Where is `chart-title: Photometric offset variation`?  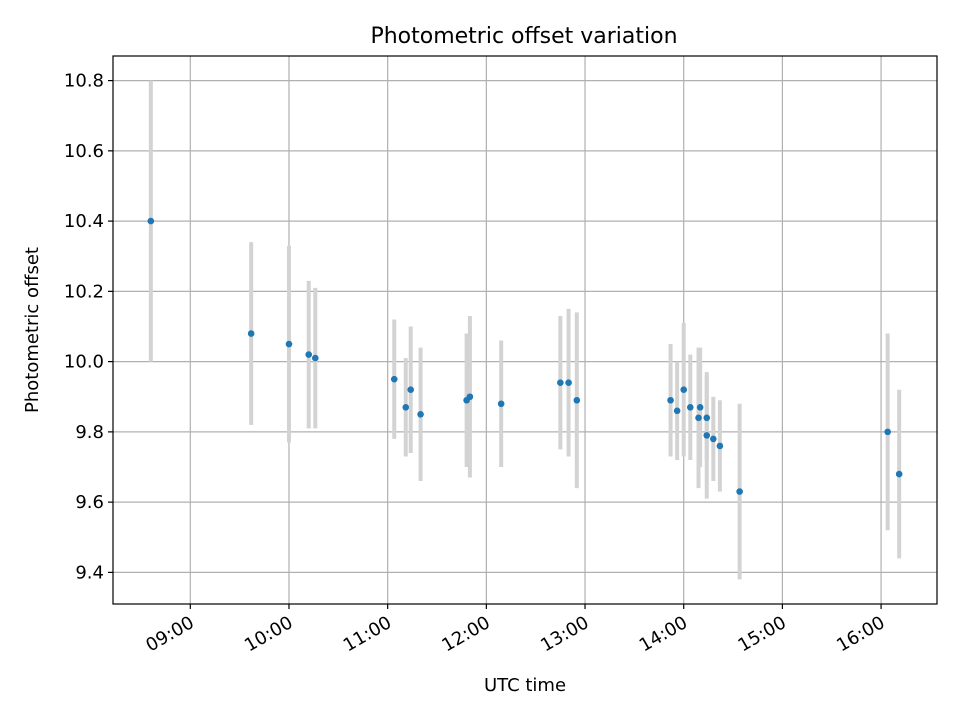 chart-title: Photometric offset variation is located at coordinates (523, 36).